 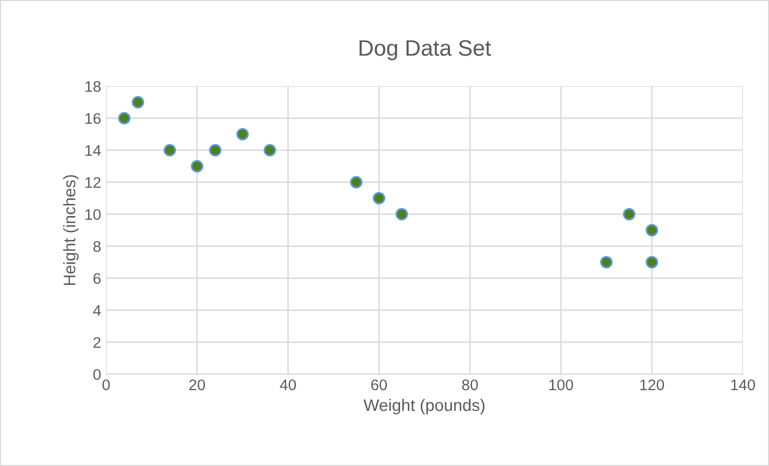 What do you see at coordinates (426, 50) in the screenshot?
I see `chart-title: Dog Data Set` at bounding box center [426, 50].